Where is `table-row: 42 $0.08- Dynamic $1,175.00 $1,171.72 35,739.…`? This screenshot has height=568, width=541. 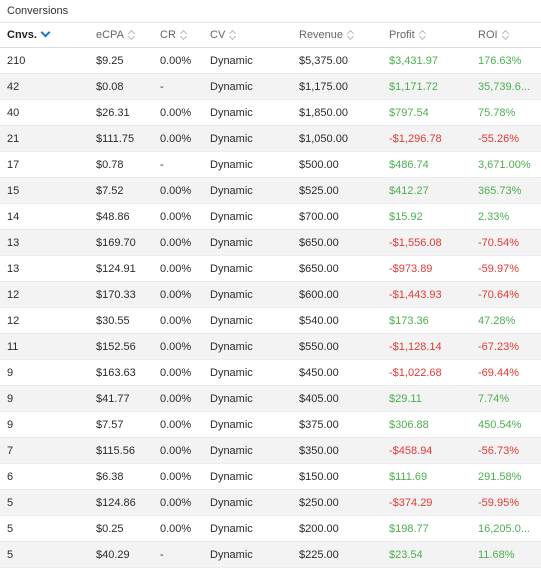
table-row: 42 $0.08- Dynamic $1,175.00 $1,171.72 35,739.… is located at coordinates (270, 86).